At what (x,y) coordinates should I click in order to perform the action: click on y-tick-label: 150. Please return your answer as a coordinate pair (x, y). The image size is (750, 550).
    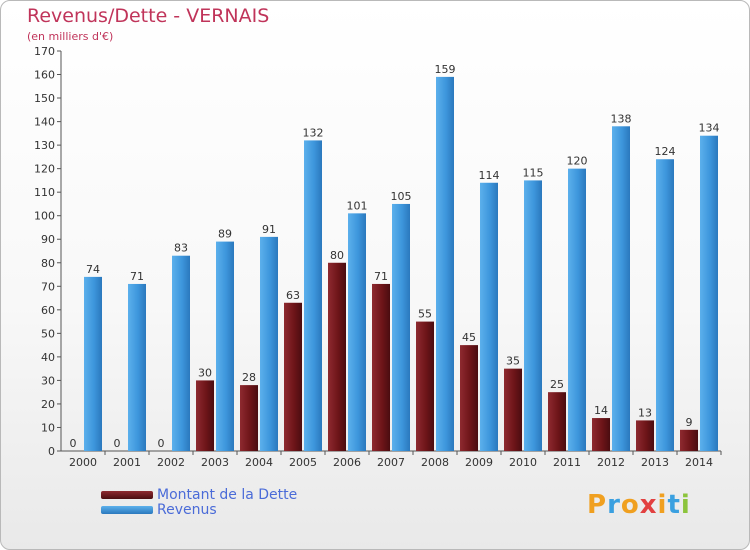
    Looking at the image, I should click on (44, 98).